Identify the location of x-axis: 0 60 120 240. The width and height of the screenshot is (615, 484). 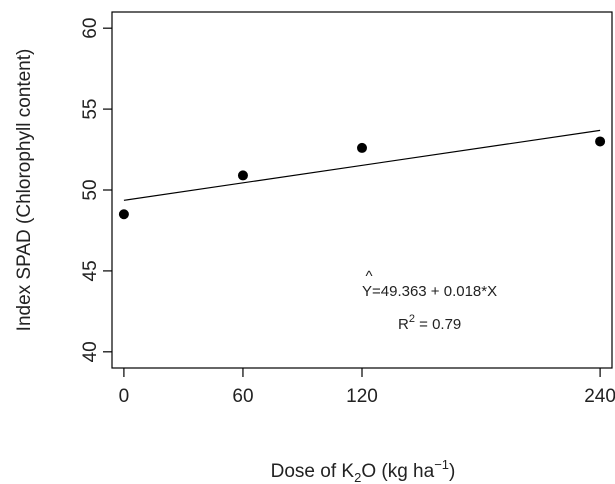
(367, 387).